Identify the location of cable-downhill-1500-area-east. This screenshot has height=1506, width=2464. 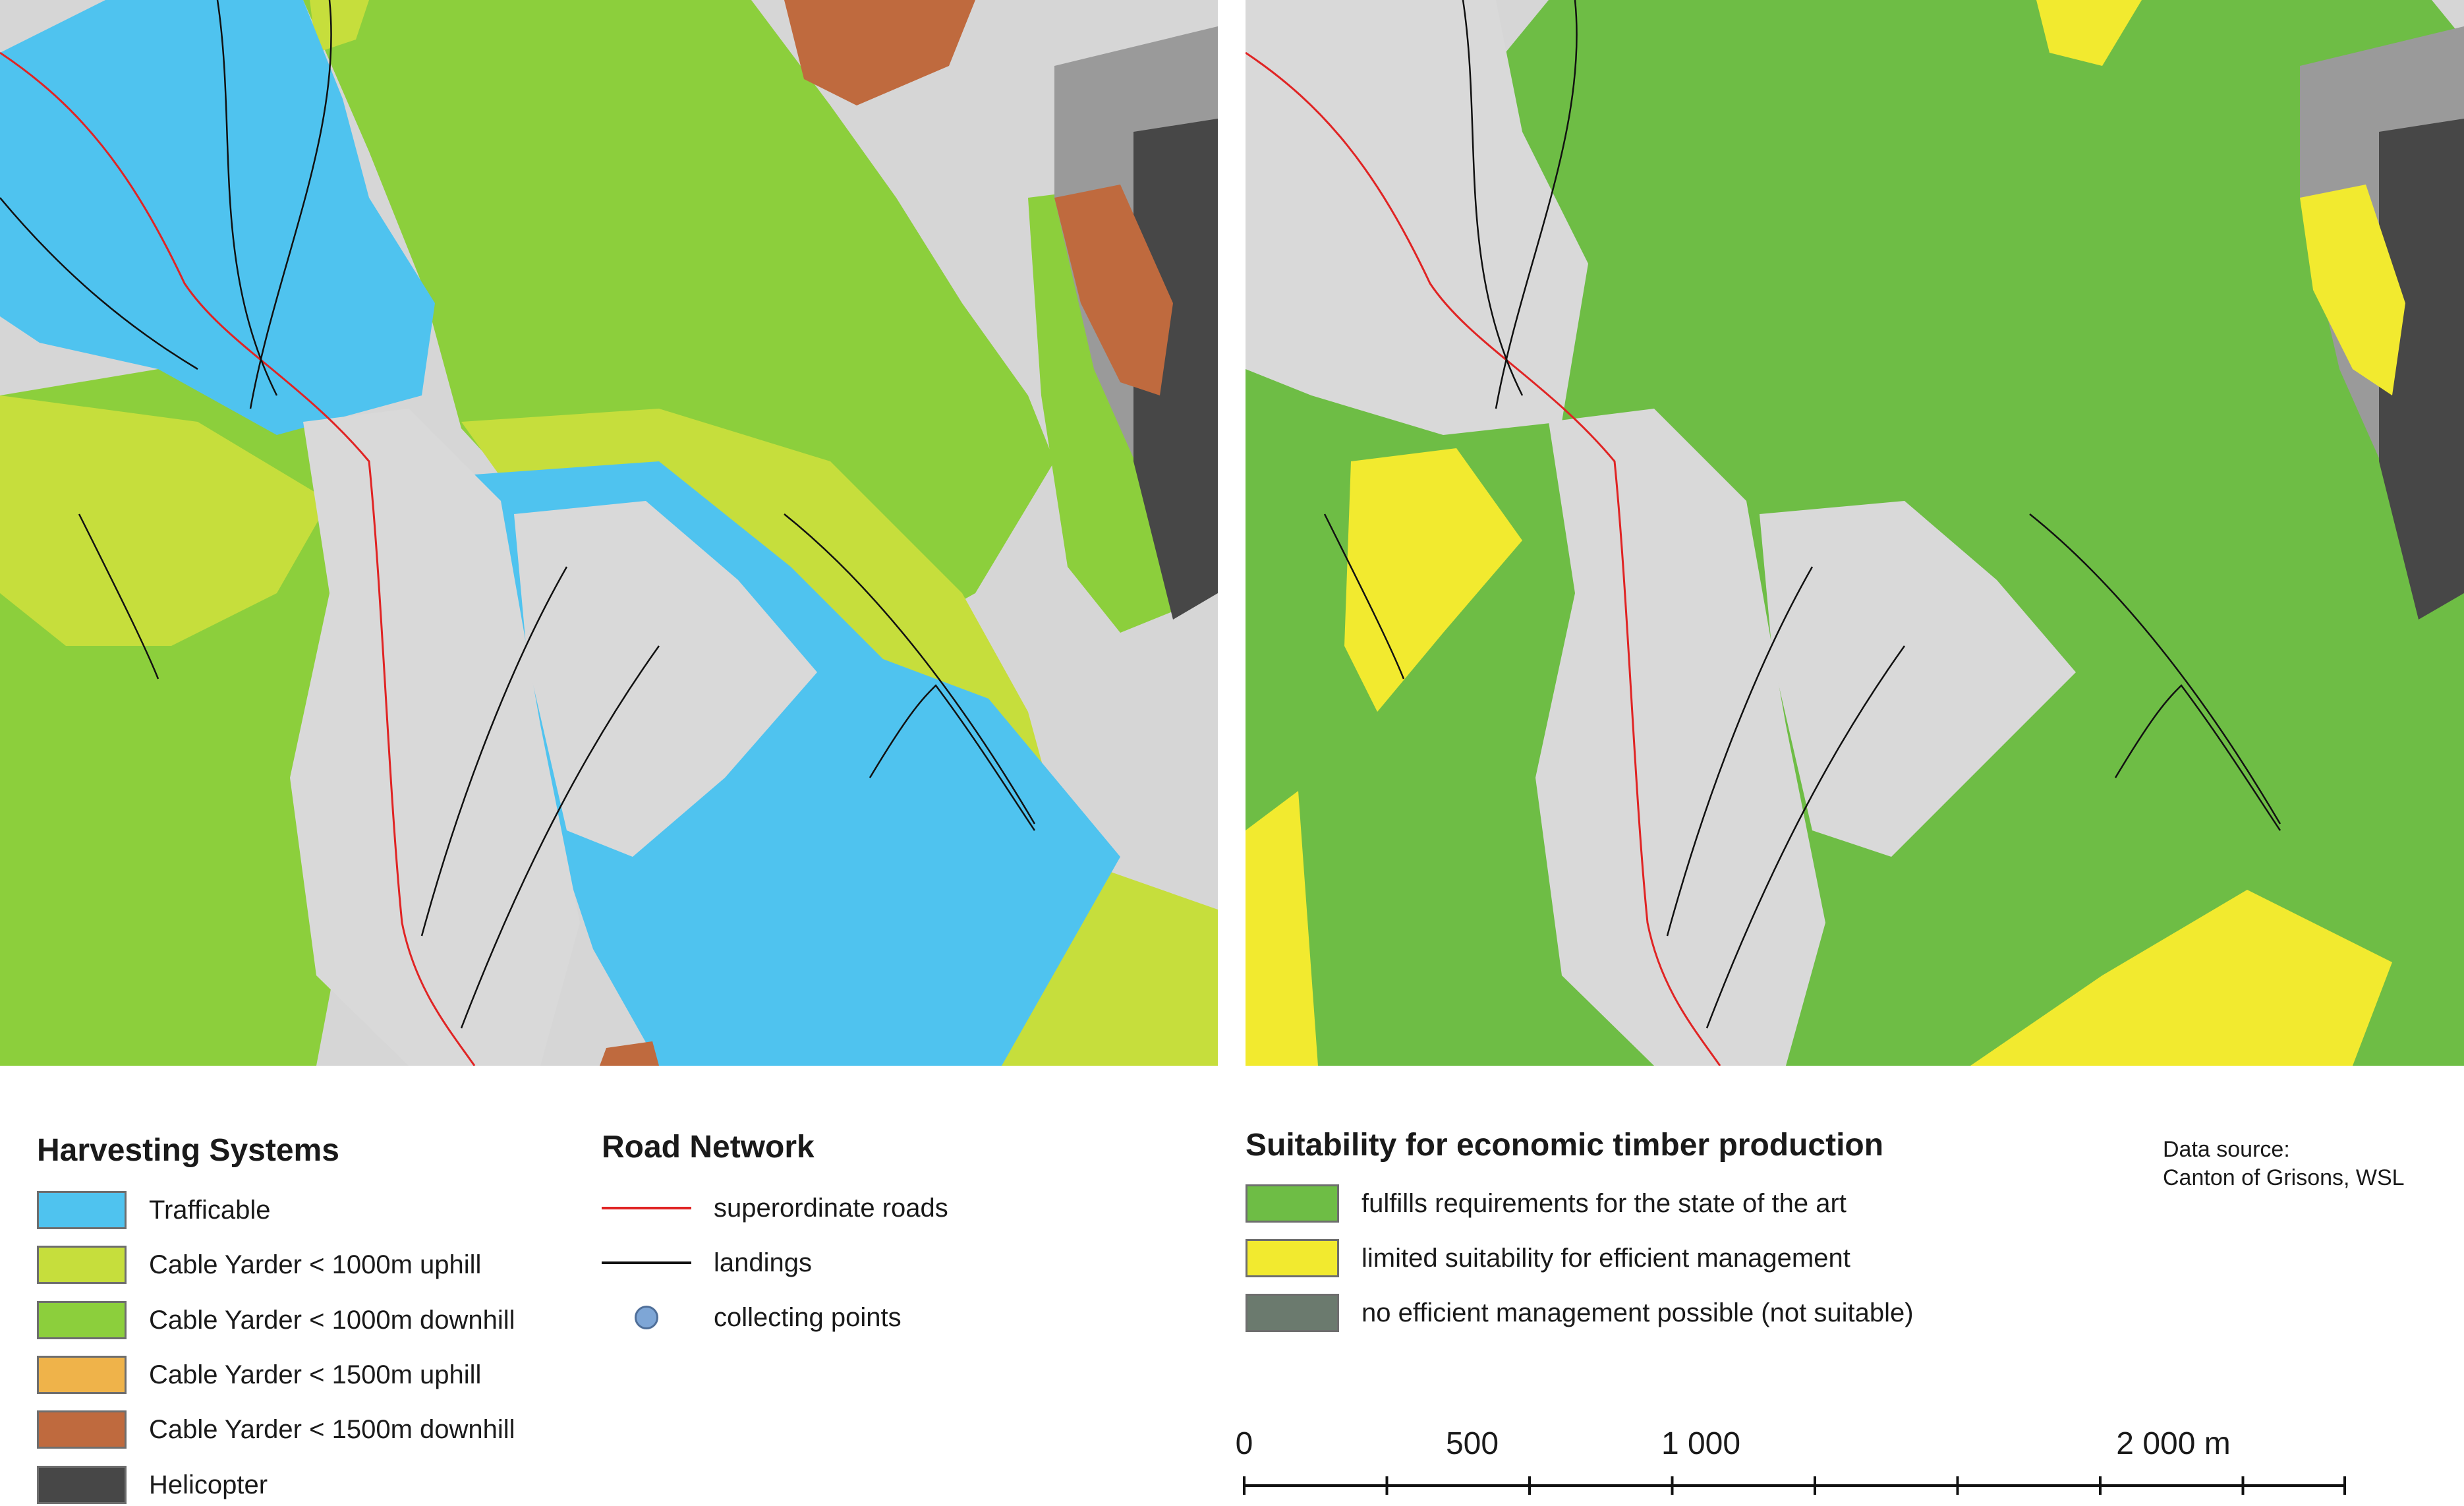
(1113, 290).